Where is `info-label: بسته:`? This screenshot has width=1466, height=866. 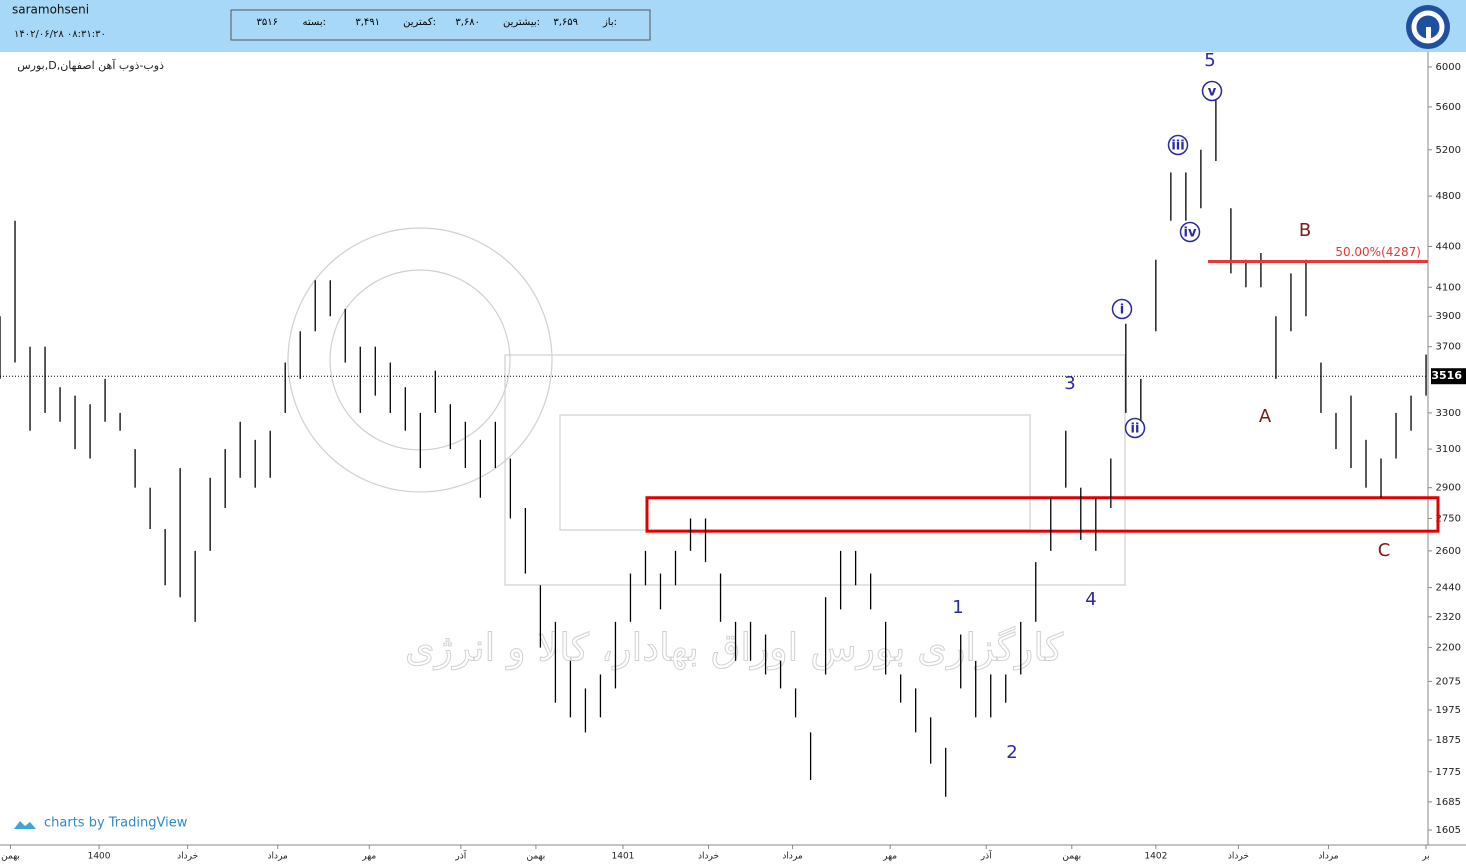 info-label: بسته: is located at coordinates (314, 22).